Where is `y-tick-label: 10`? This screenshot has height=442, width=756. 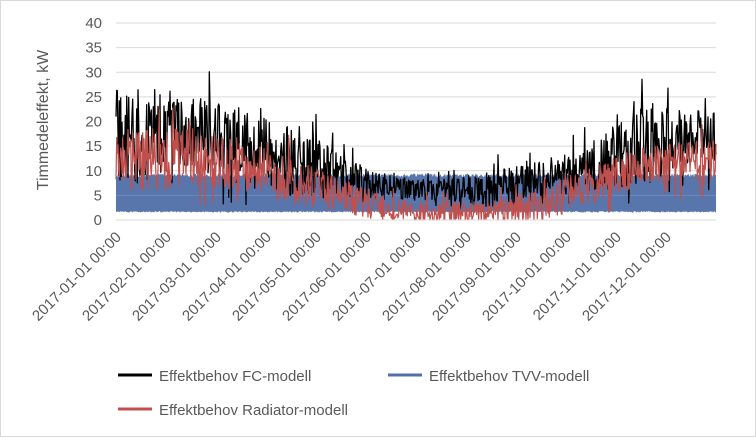
y-tick-label: 10 is located at coordinates (93, 171).